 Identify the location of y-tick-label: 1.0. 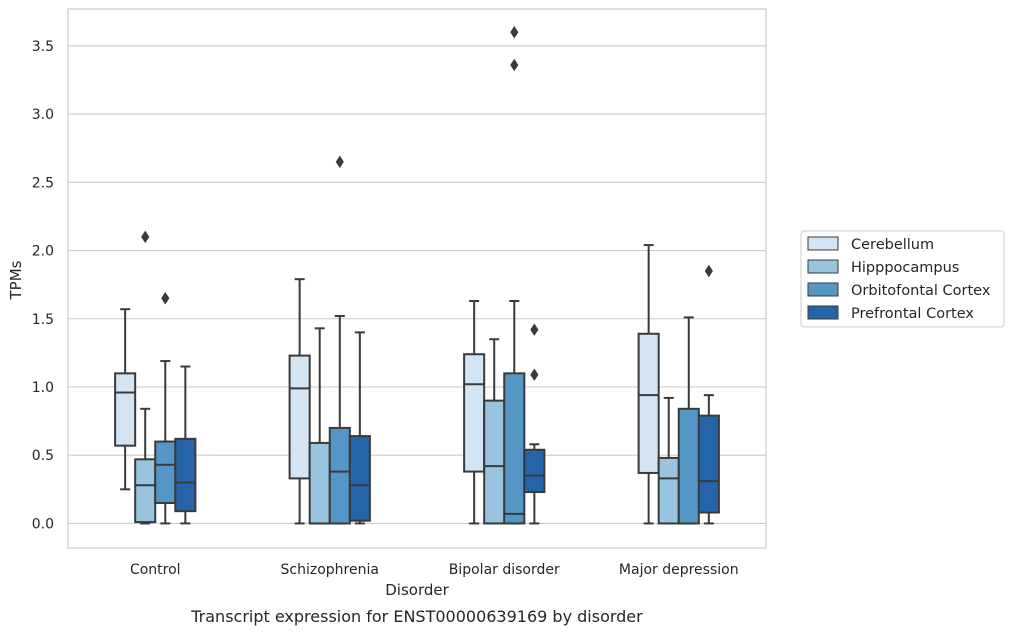
(43, 388).